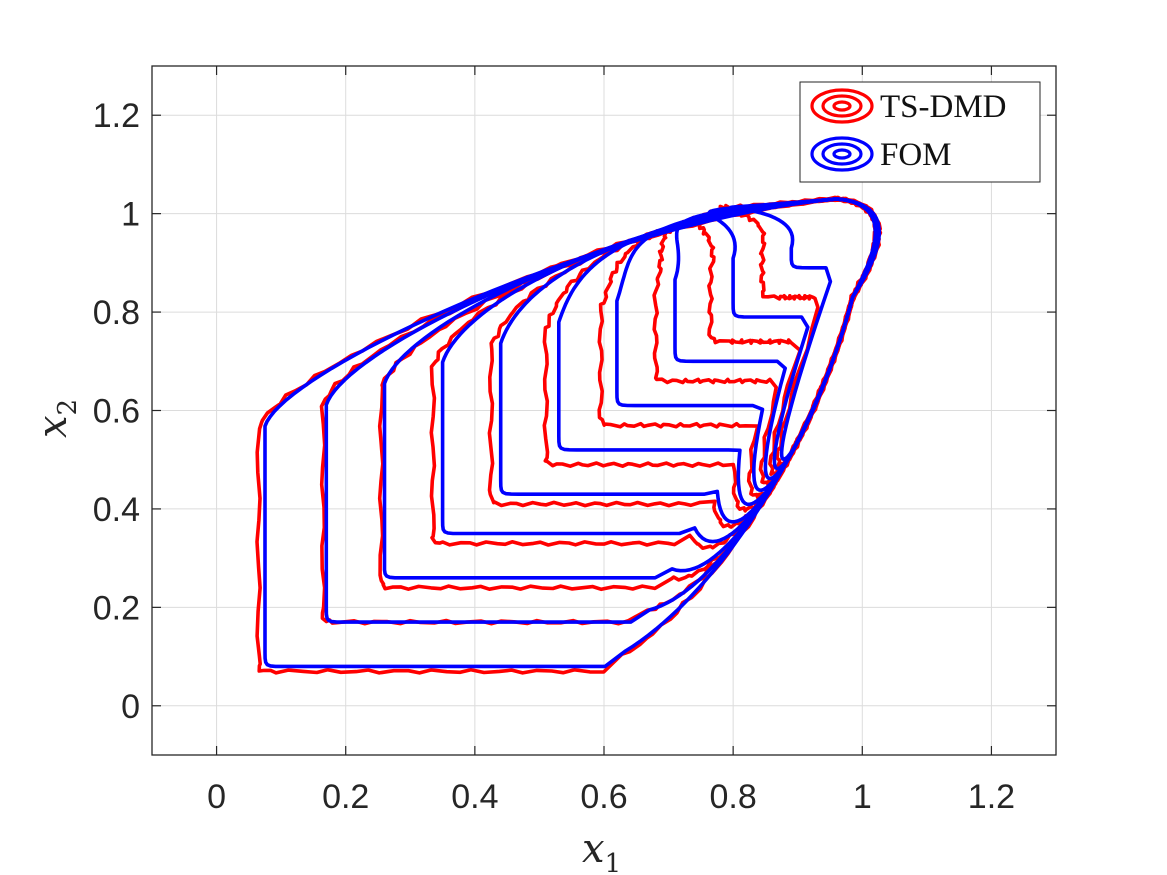  Describe the element at coordinates (116, 510) in the screenshot. I see `y-tick-label: 0.4` at that location.